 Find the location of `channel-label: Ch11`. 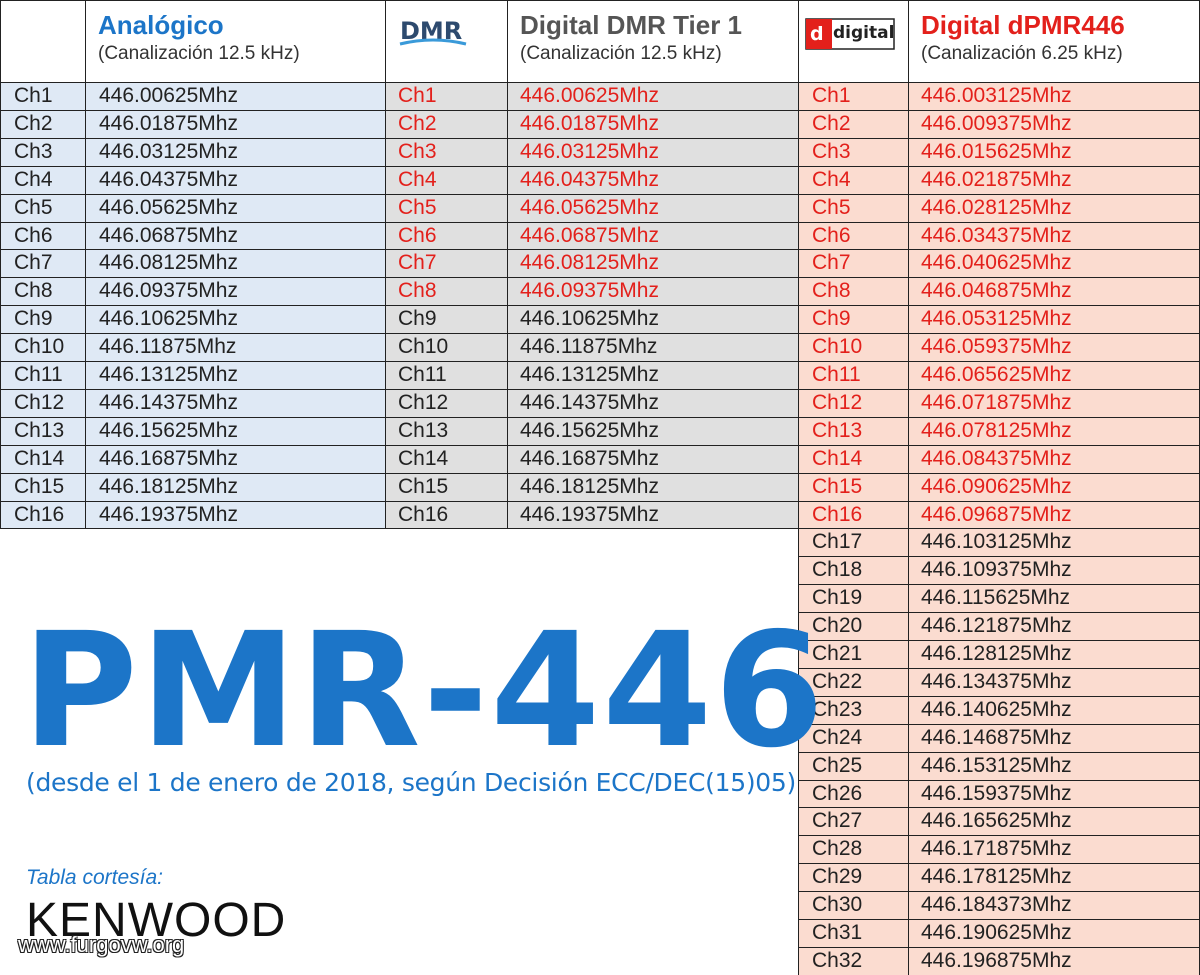

channel-label: Ch11 is located at coordinates (836, 374).